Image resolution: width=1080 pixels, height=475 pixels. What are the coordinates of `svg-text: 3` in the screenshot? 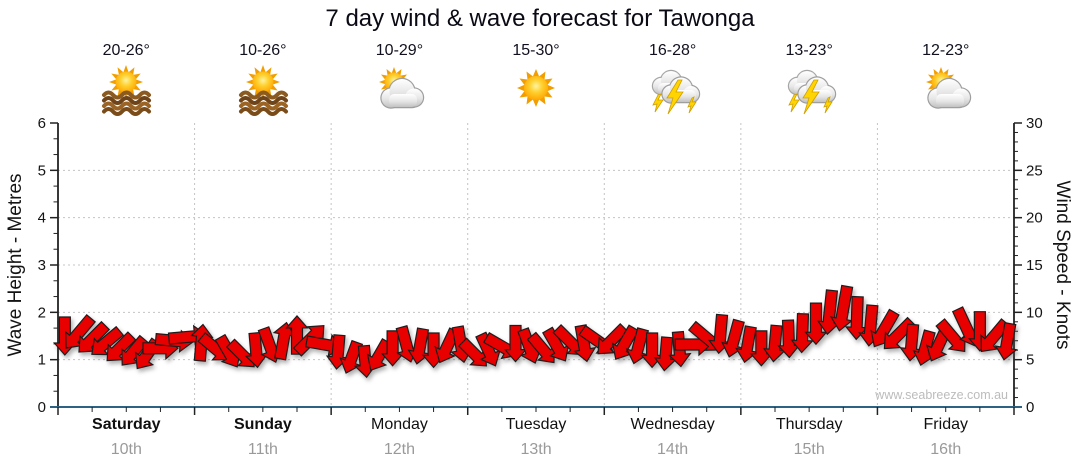 It's located at (42, 265).